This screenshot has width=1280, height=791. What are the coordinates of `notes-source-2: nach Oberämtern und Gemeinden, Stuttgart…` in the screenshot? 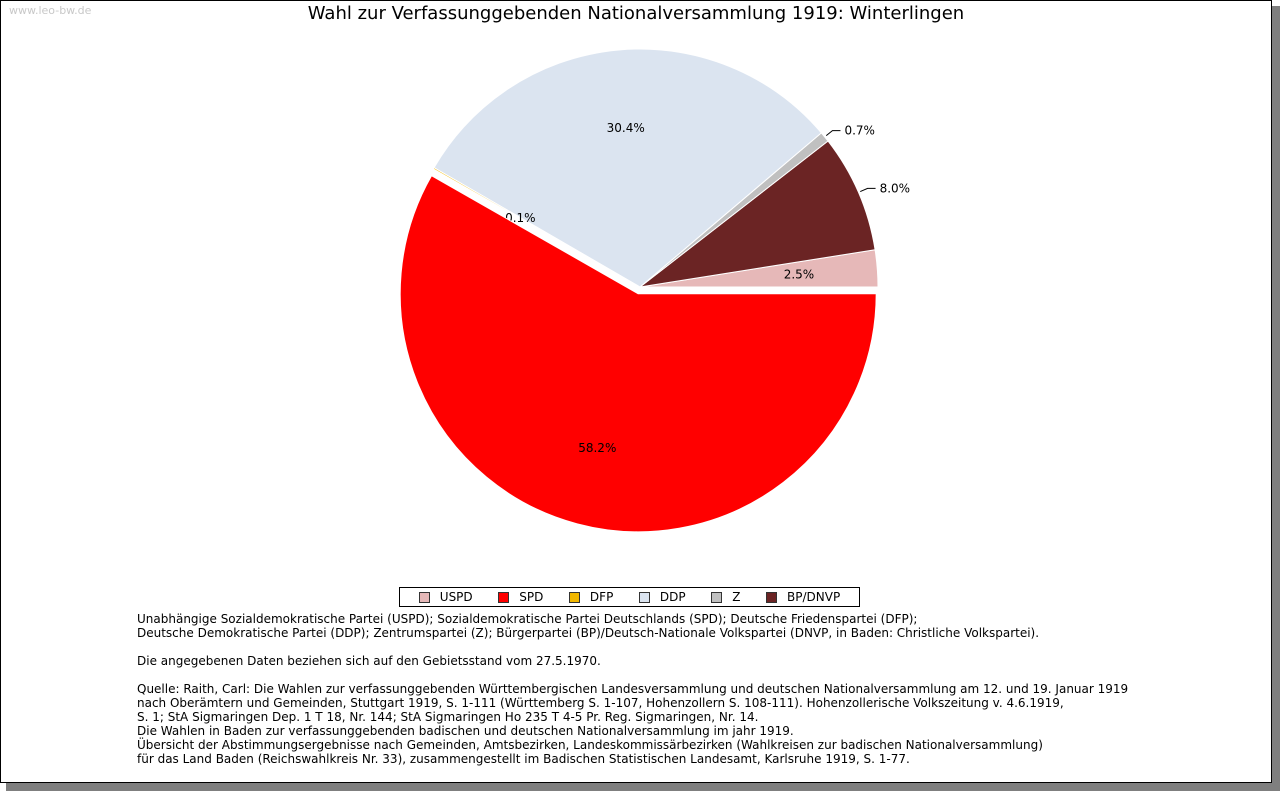 It's located at (600, 703).